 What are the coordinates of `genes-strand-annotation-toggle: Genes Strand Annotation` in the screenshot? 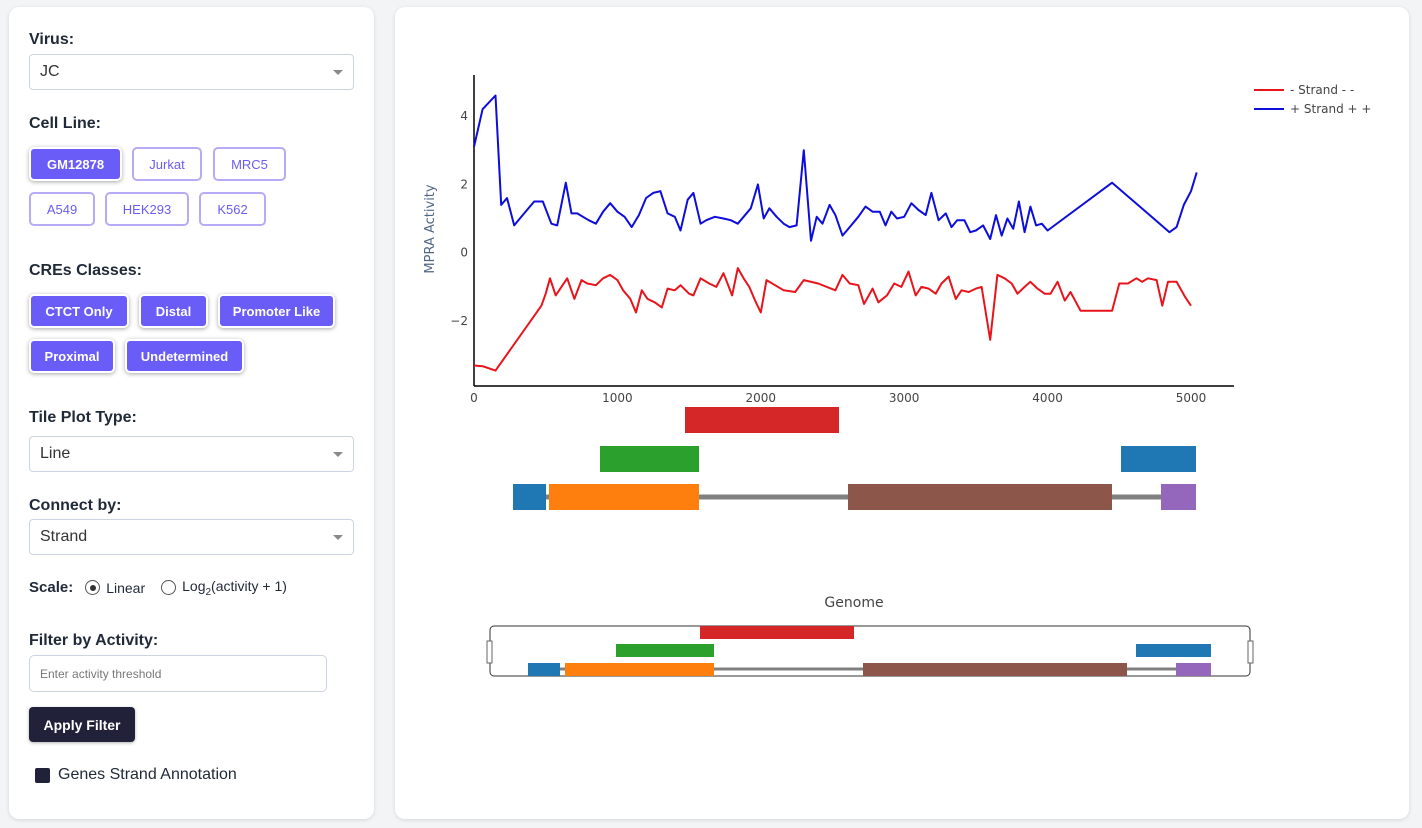 It's located at (136, 775).